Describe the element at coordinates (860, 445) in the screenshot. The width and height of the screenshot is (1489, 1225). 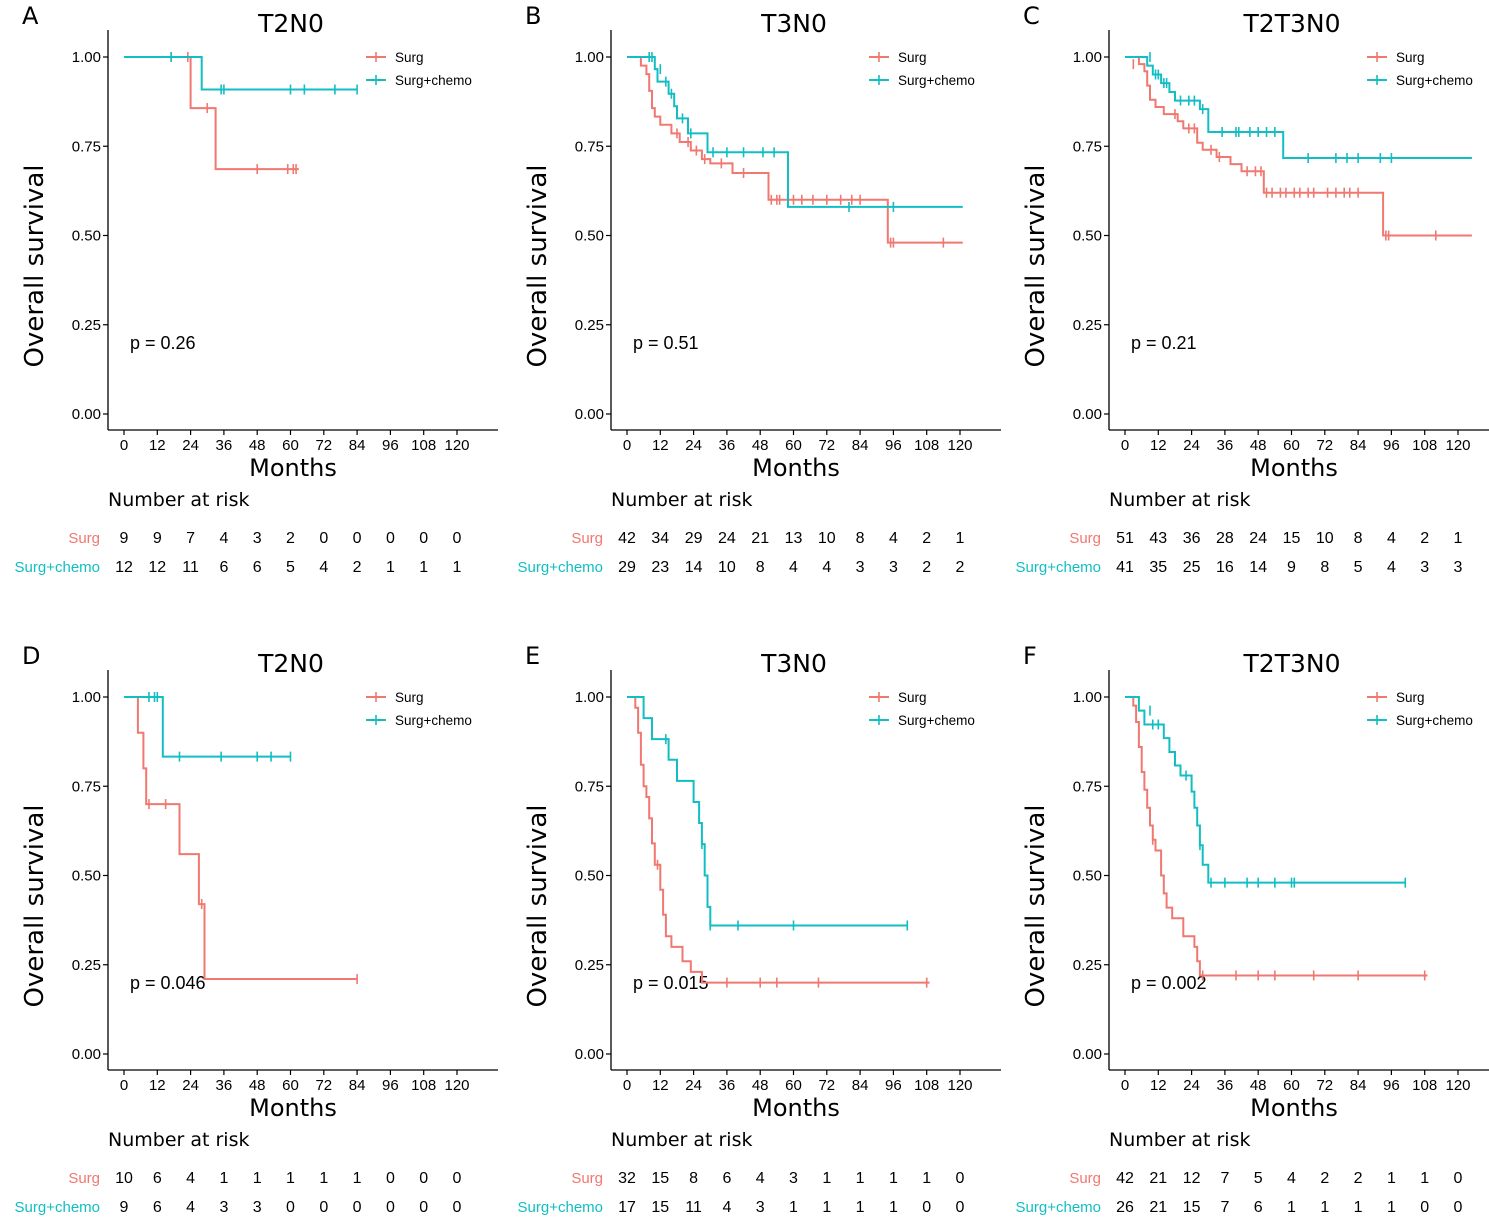
I see `x-tick-label: 84` at that location.